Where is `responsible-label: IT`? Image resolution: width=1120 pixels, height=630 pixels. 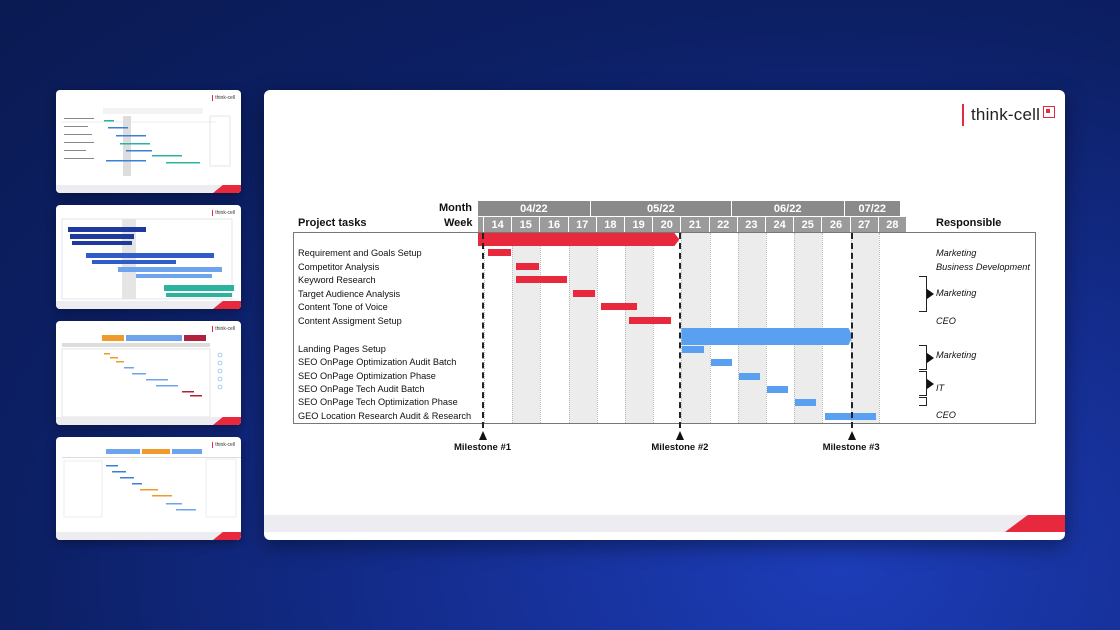
responsible-label: IT is located at coordinates (940, 388).